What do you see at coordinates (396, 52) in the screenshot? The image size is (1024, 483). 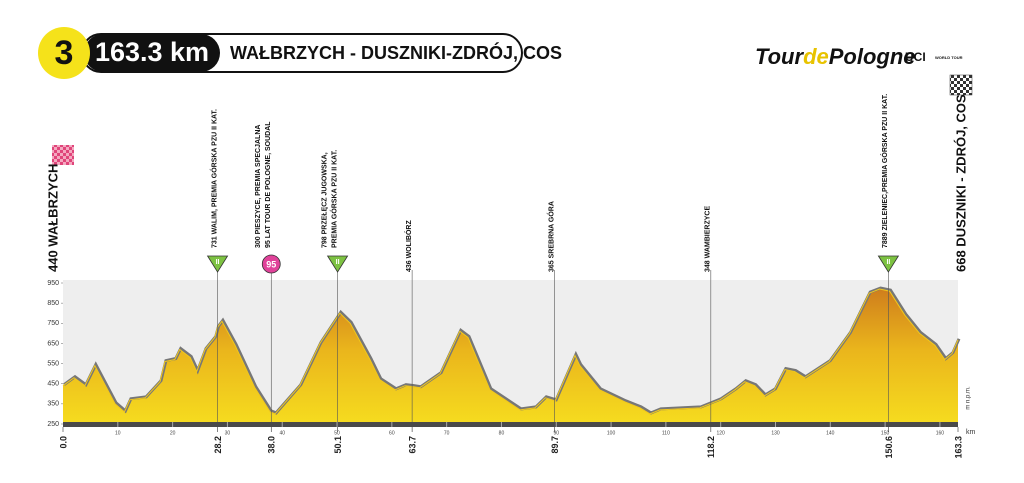 I see `stage-route: WAŁBRZYCH - DUSZNIKI-ZDRÓJ, COS` at bounding box center [396, 52].